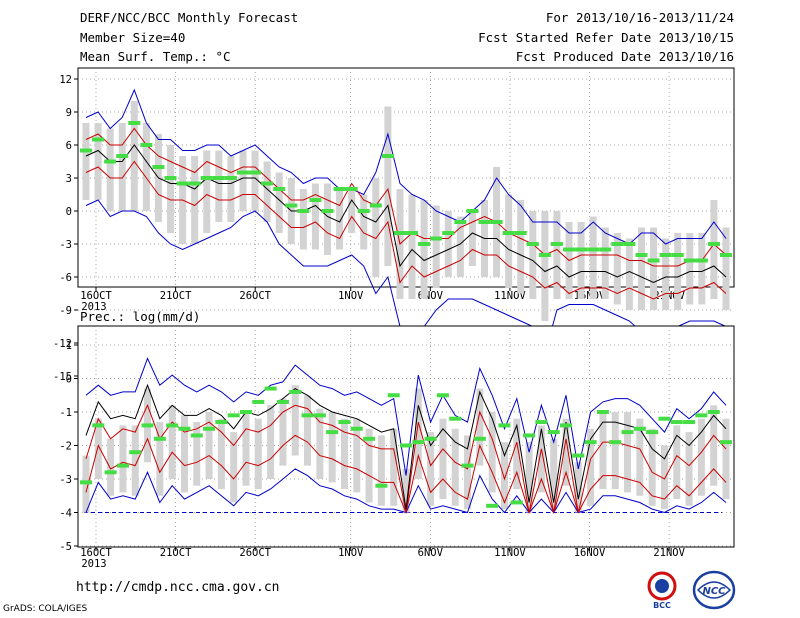 This screenshot has height=618, width=800. What do you see at coordinates (96, 296) in the screenshot?
I see `x-tick-label: 16OCT` at bounding box center [96, 296].